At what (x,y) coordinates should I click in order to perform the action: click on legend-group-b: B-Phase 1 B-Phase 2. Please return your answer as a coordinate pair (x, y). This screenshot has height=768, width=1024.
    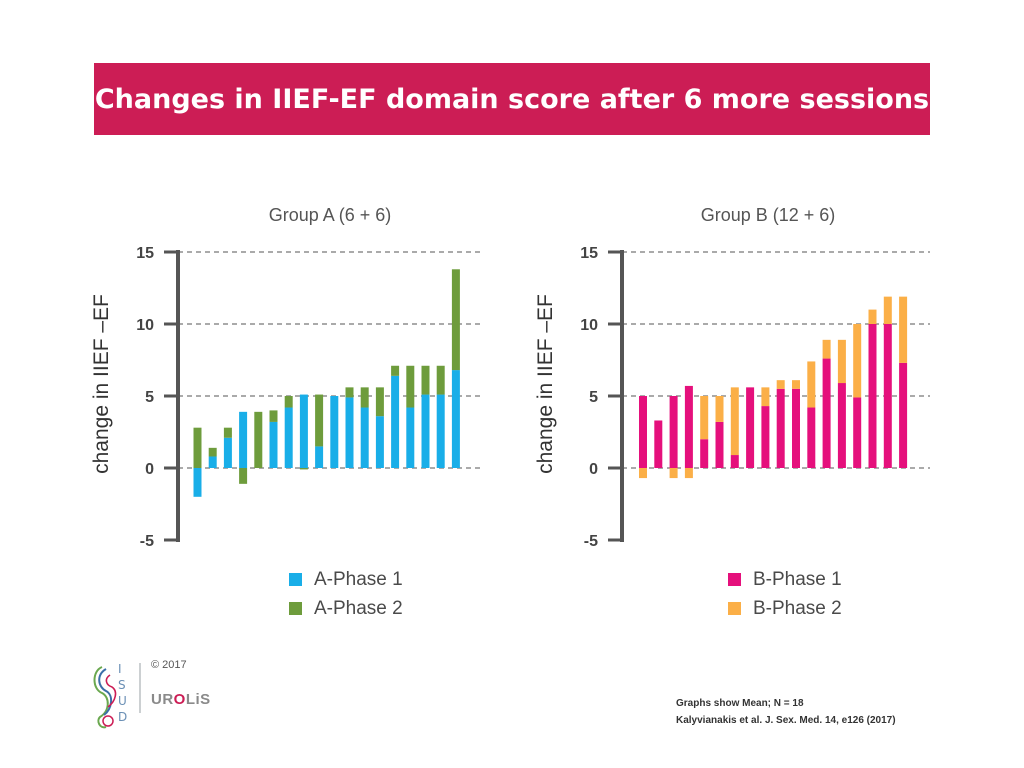
    Looking at the image, I should click on (785, 594).